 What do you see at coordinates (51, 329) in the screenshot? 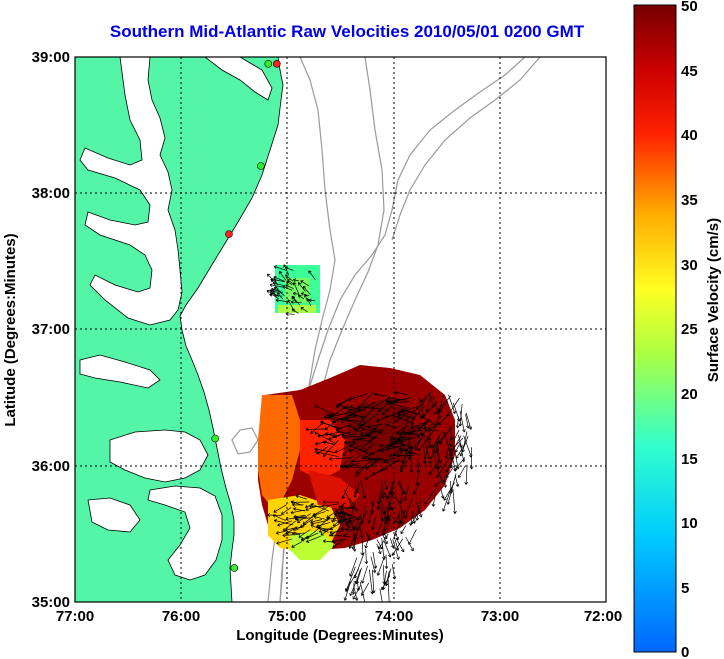
I see `y-tick-label: 37:00` at bounding box center [51, 329].